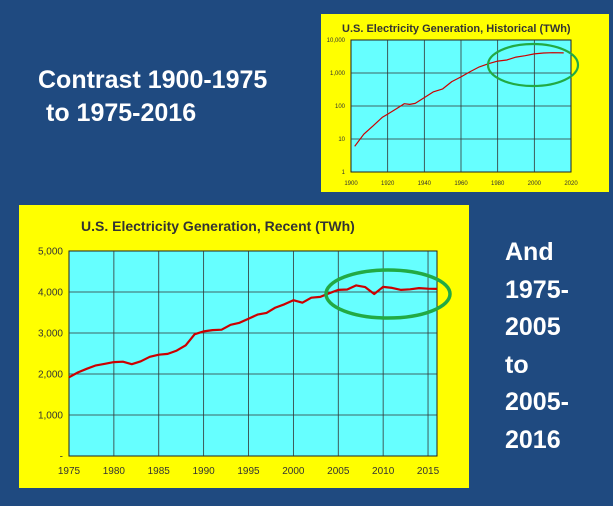 This screenshot has width=613, height=506. Describe the element at coordinates (61, 457) in the screenshot. I see `y-tick-label: -` at that location.